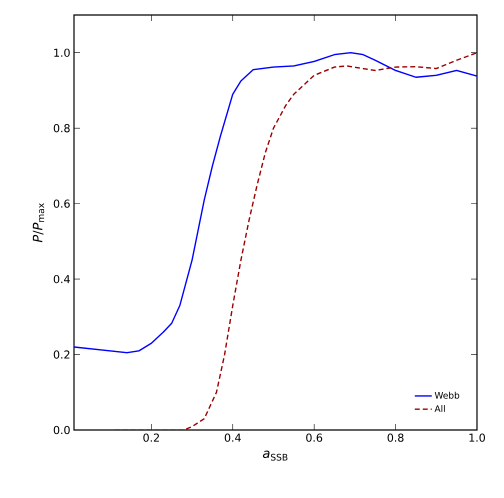 The image size is (504, 498). Describe the element at coordinates (62, 204) in the screenshot. I see `y-tick-label: 0.6` at that location.